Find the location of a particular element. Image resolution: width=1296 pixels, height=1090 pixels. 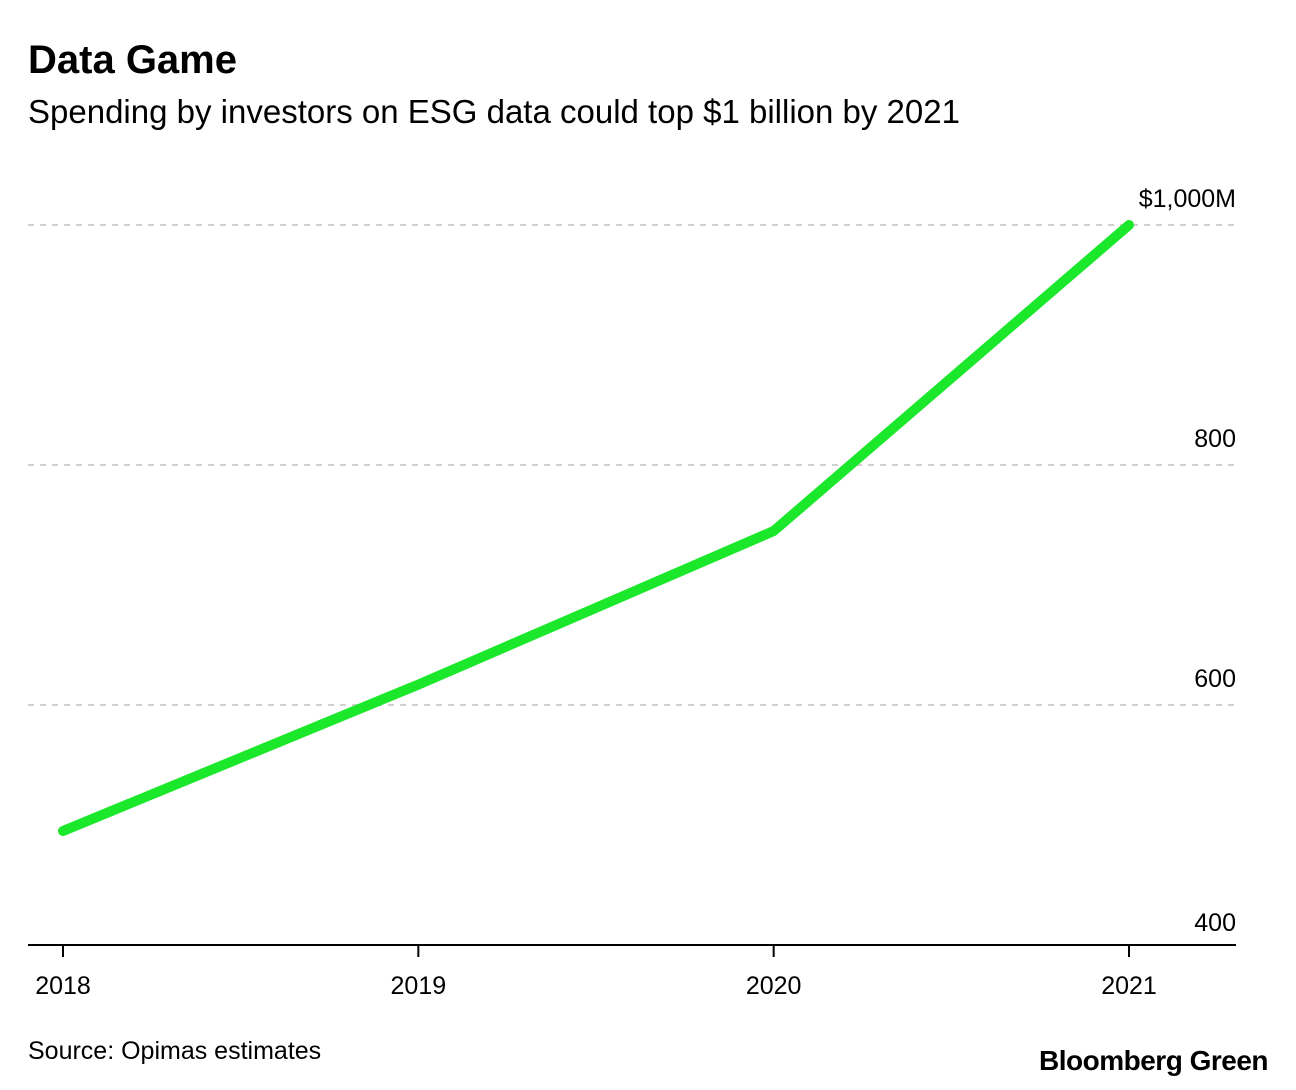

y-axis-labels: 400 600 800 $1,000M is located at coordinates (1187, 561).